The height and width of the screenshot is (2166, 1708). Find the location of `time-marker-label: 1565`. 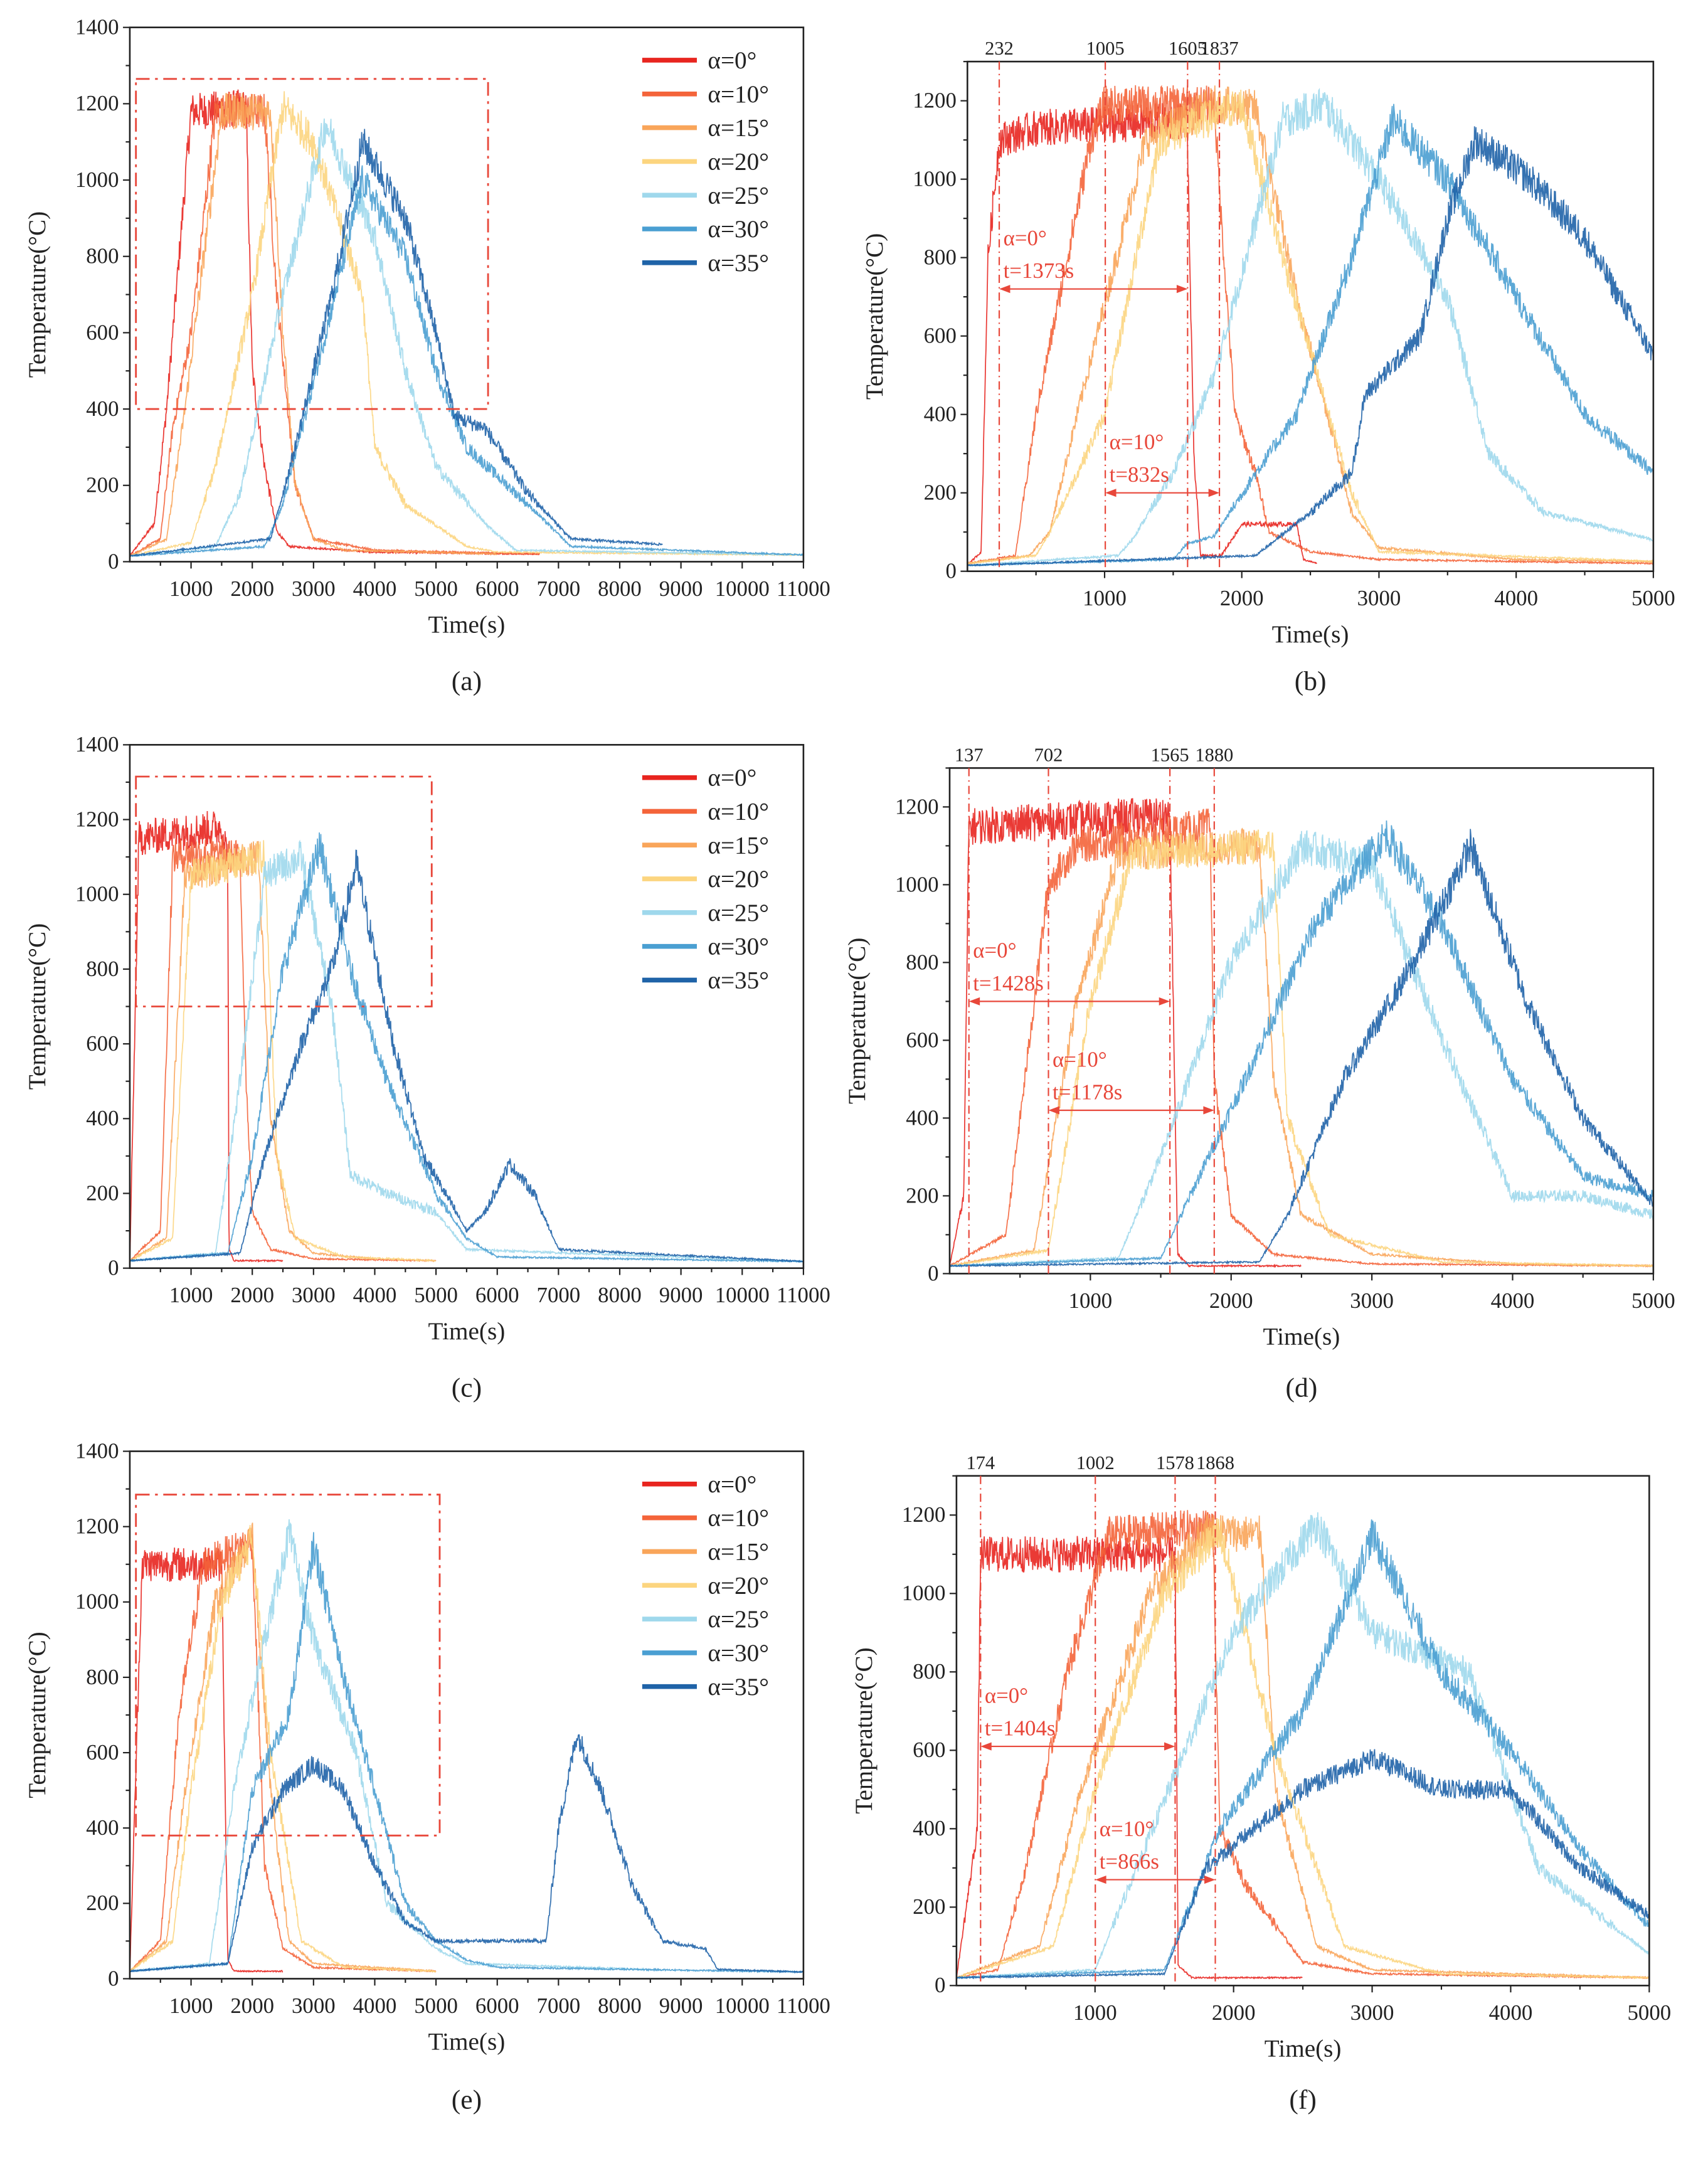

time-marker-label: 1565 is located at coordinates (1170, 754).